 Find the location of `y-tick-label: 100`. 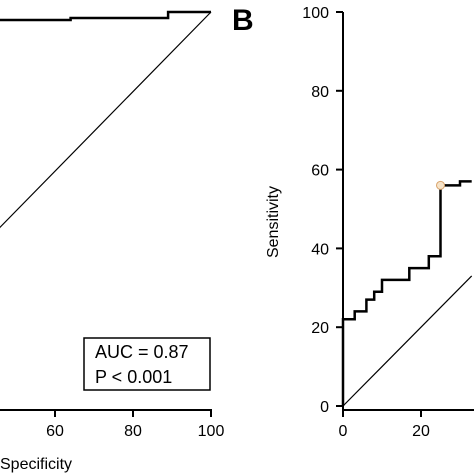

y-tick-label: 100 is located at coordinates (315, 13).